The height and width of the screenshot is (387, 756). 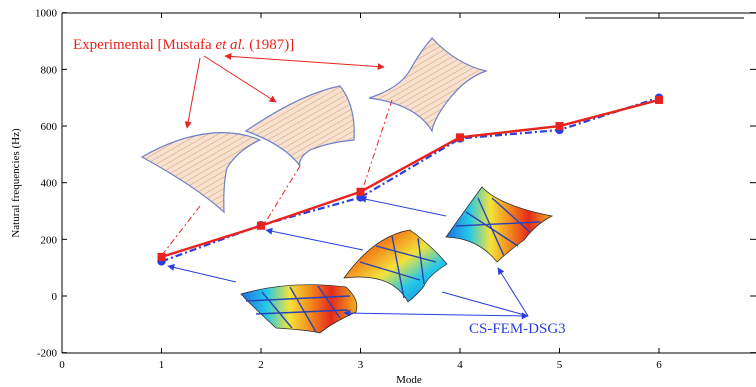 I want to click on y-tick-label: 1000, so click(x=46, y=14).